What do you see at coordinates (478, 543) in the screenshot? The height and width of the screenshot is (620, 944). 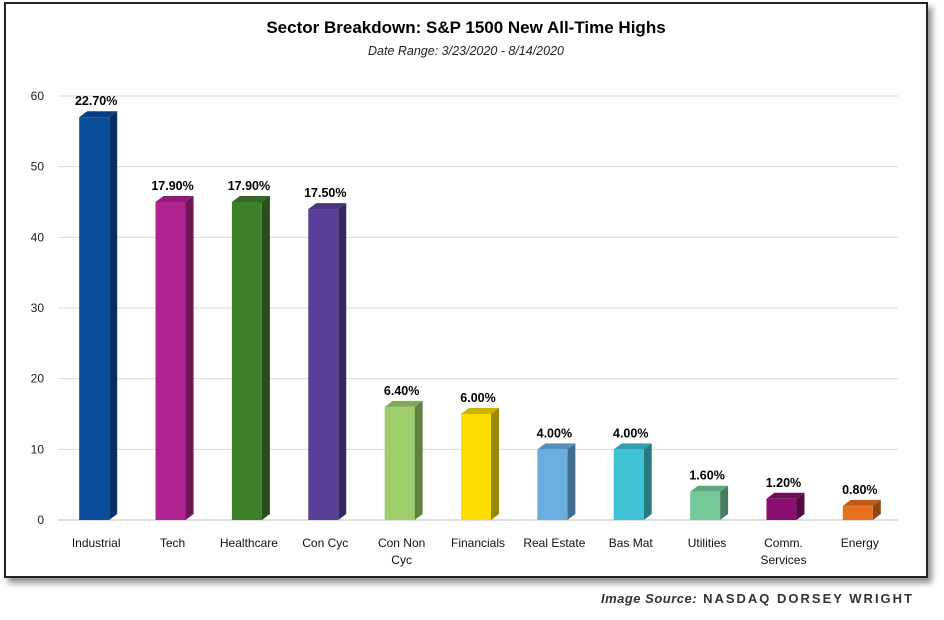 I see `x-tick-label: Financials` at bounding box center [478, 543].